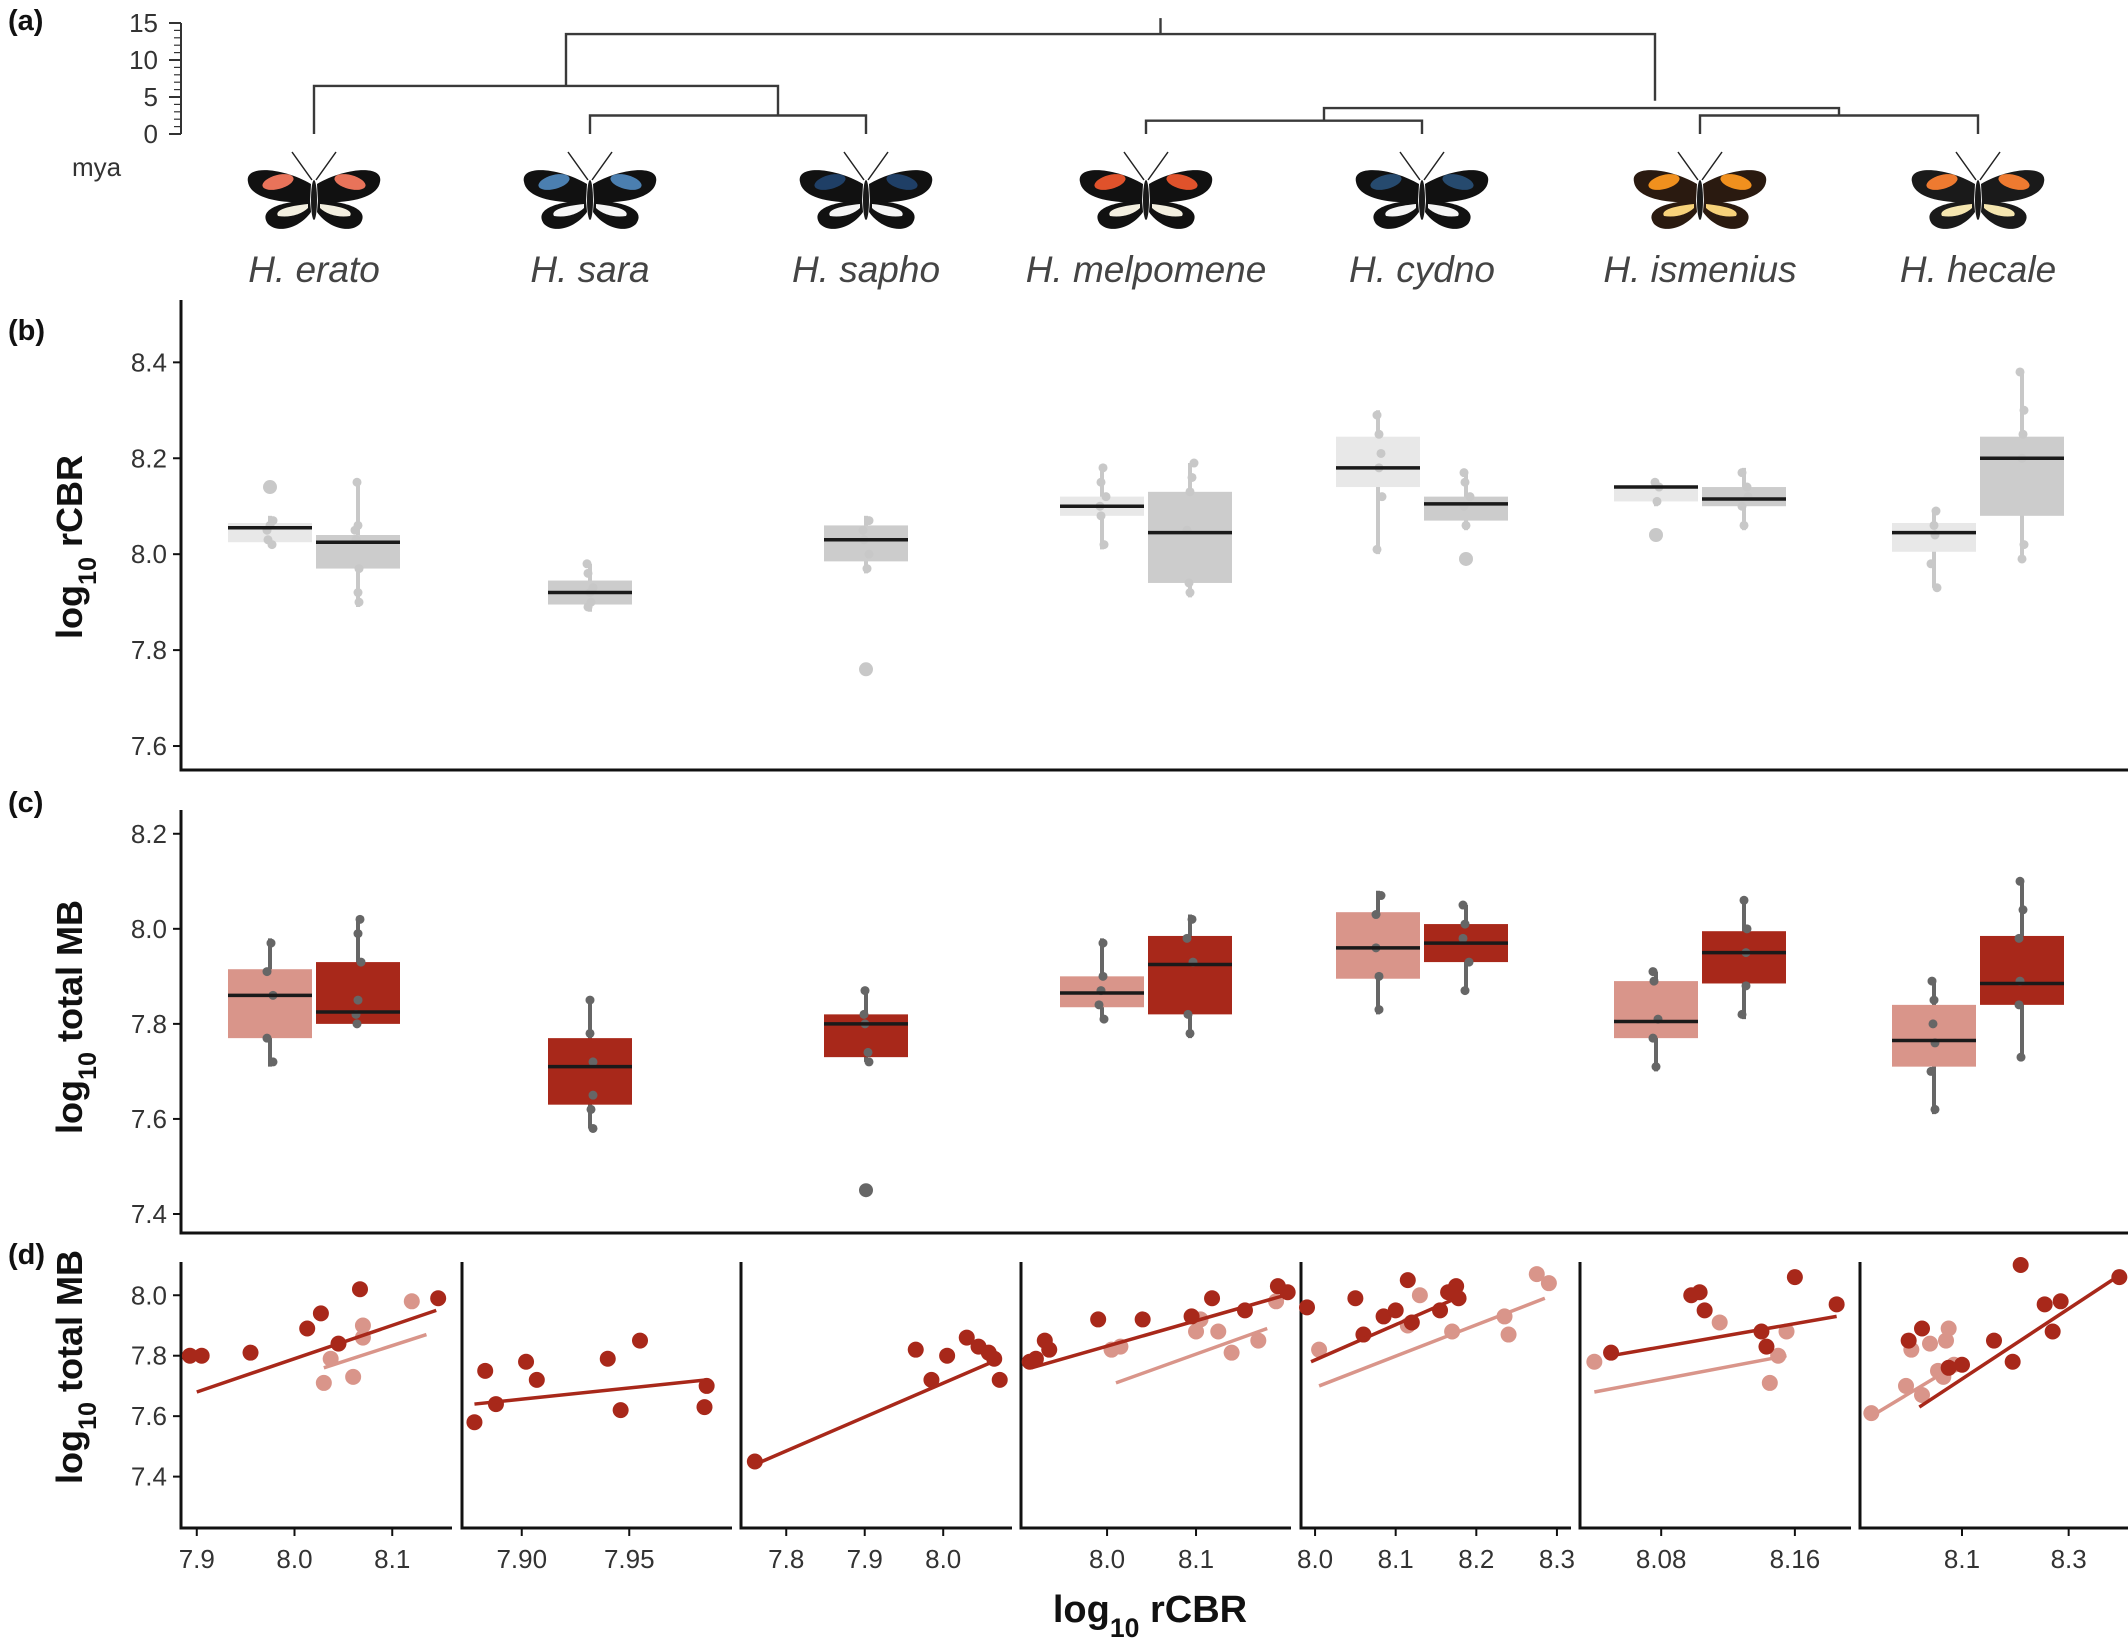 Image resolution: width=2128 pixels, height=1641 pixels. Describe the element at coordinates (2022, 969) in the screenshot. I see `box-h-hecale-dark` at that location.